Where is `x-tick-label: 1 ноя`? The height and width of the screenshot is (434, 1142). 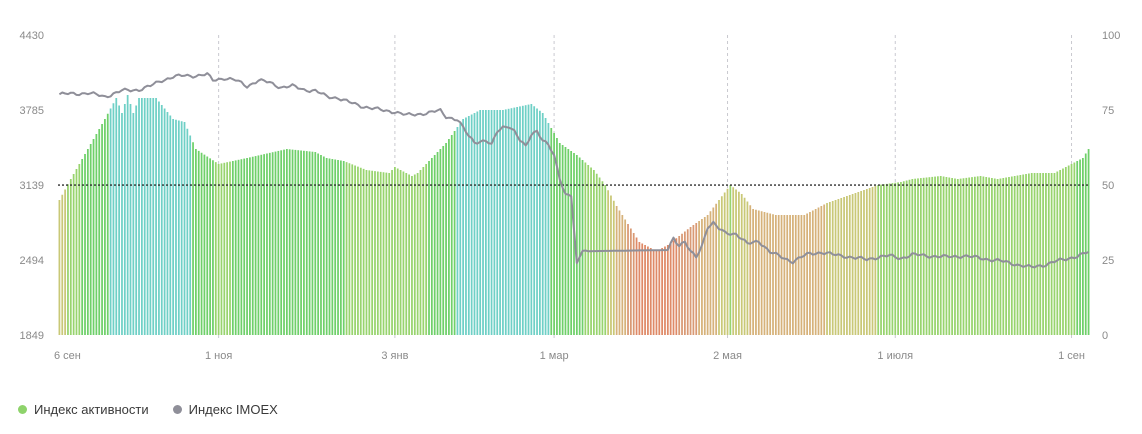
x-tick-label: 1 ноя is located at coordinates (218, 356).